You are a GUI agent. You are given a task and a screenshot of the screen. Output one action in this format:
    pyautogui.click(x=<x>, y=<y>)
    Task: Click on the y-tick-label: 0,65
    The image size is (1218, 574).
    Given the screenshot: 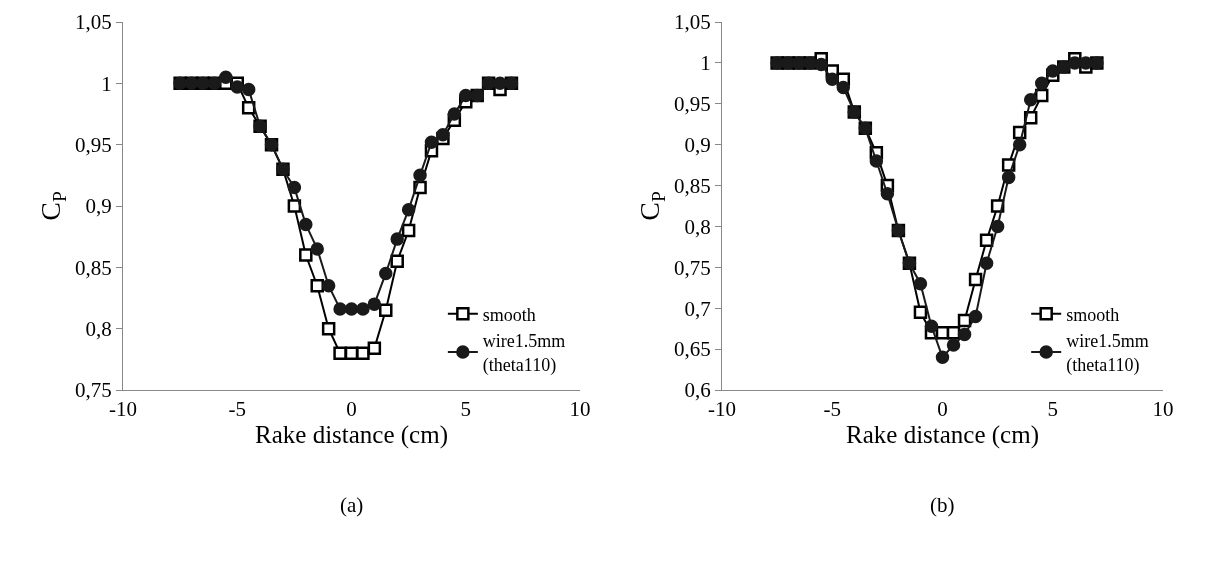 What is the action you would take?
    pyautogui.click(x=692, y=349)
    